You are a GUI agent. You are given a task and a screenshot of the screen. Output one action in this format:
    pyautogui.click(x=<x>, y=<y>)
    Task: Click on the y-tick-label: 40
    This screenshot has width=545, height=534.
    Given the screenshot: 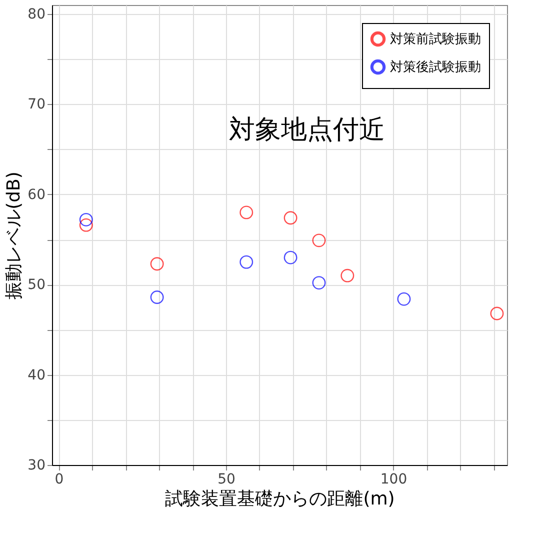 What is the action you would take?
    pyautogui.click(x=37, y=375)
    